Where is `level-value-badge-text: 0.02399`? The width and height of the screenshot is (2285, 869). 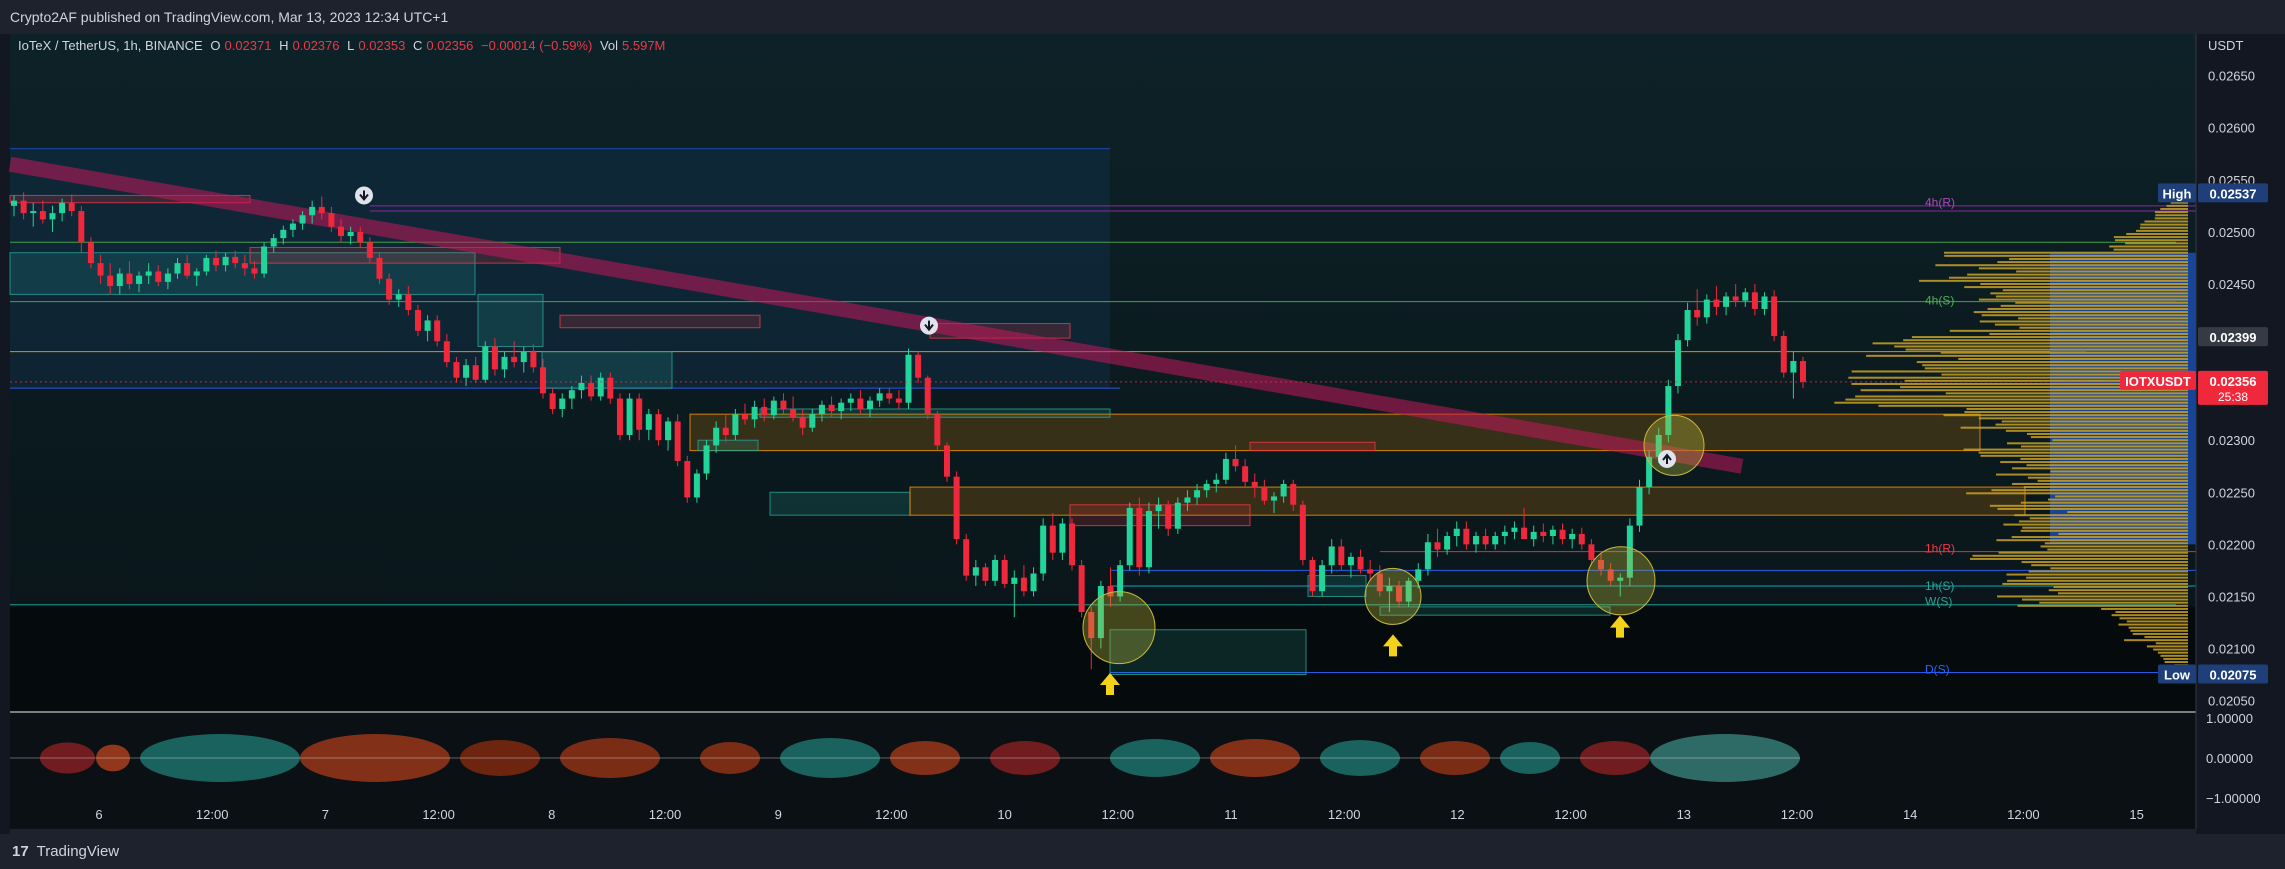
level-value-badge-text: 0.02399 is located at coordinates (2233, 337).